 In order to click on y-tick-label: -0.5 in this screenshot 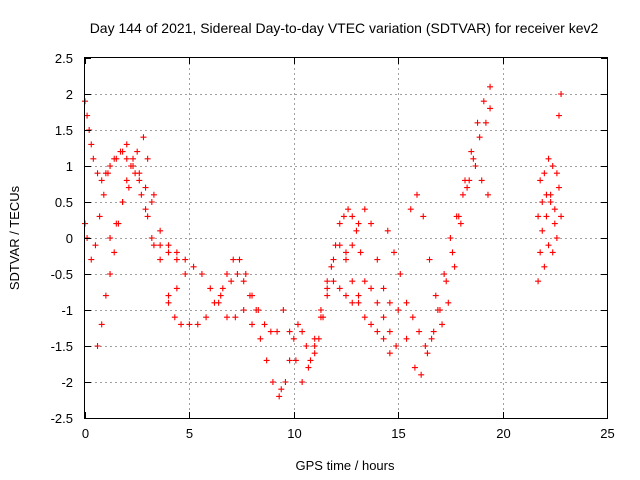, I will do `click(62, 274)`.